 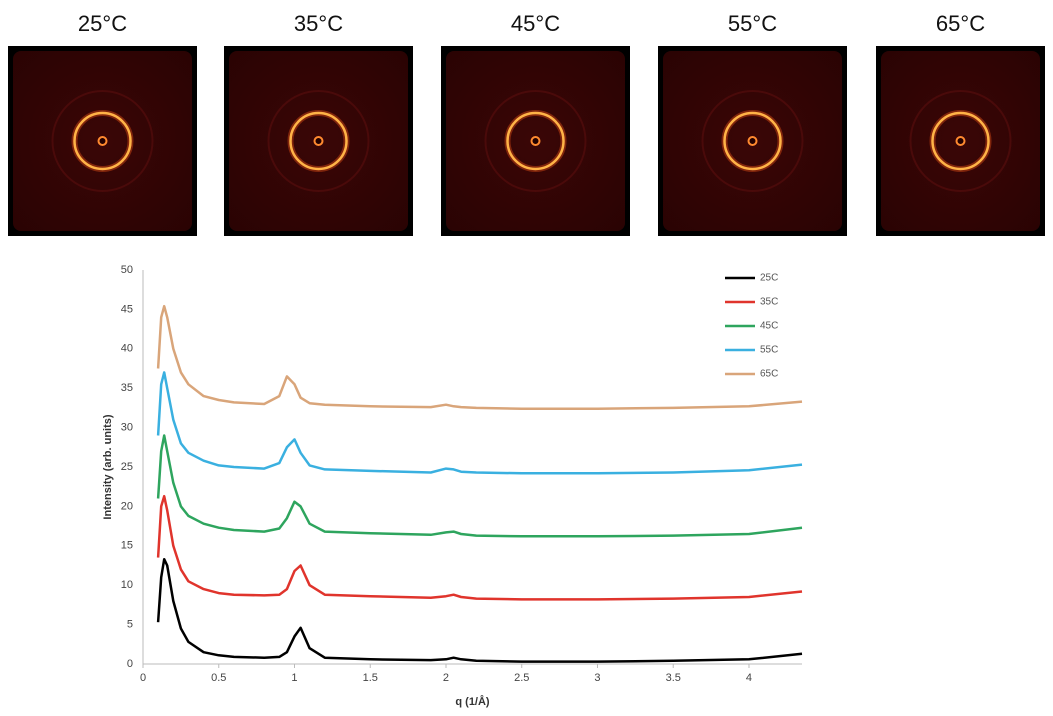 I want to click on y-tick-label: 45, so click(x=127, y=309).